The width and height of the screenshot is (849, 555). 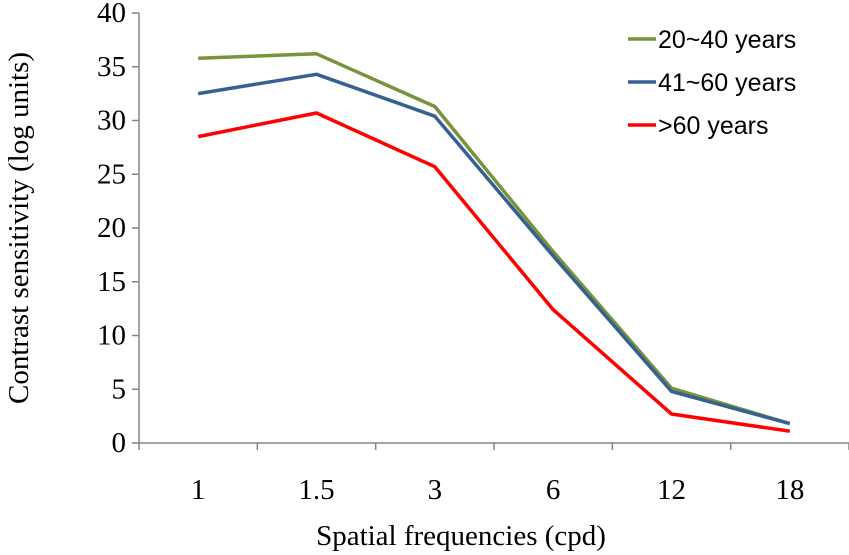 What do you see at coordinates (111, 174) in the screenshot?
I see `y-tick-label: 25` at bounding box center [111, 174].